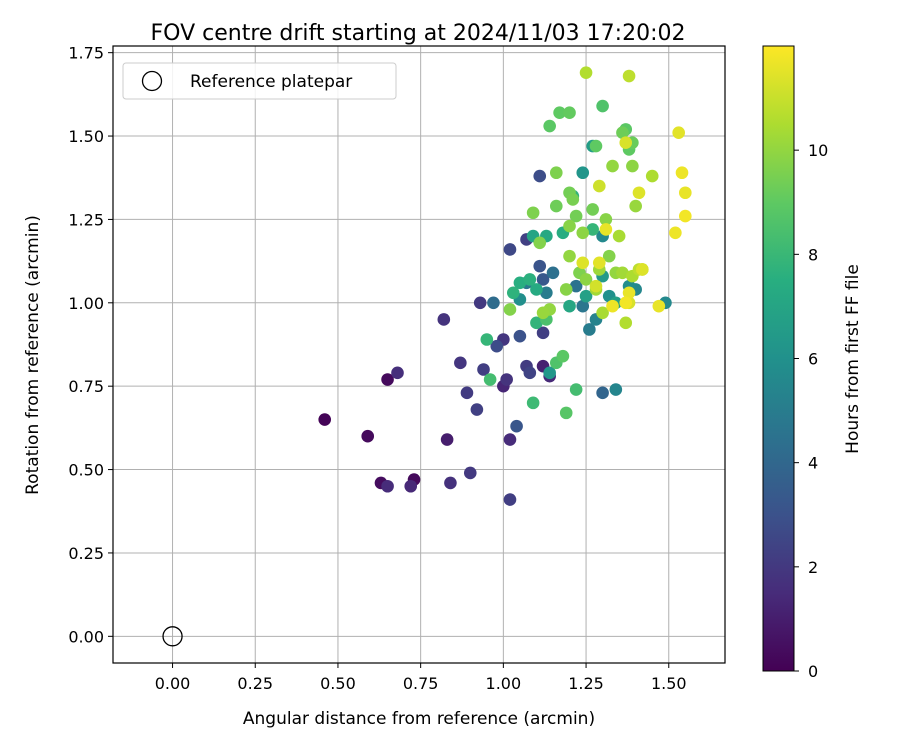  I want to click on colorbar-label: Hours from first FF file, so click(853, 359).